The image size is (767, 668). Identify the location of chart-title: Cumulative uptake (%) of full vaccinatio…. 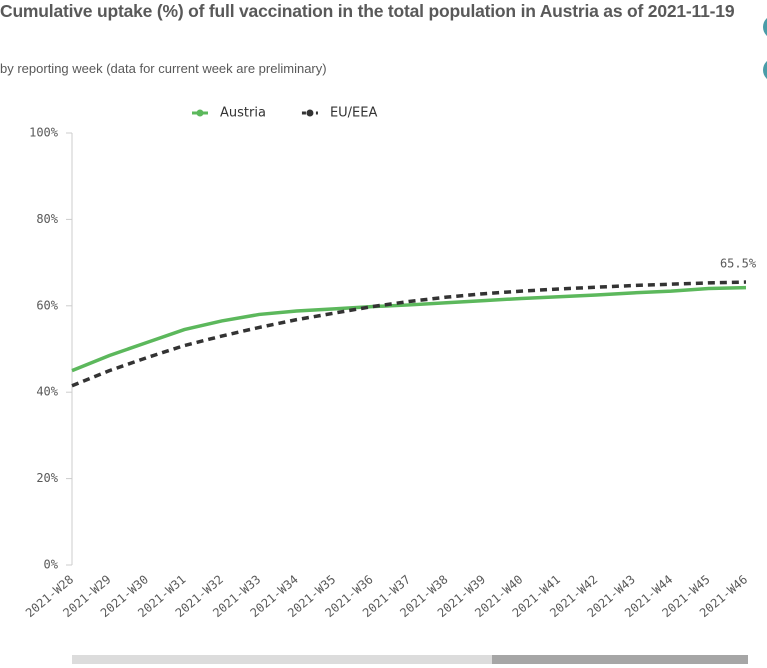
(367, 11).